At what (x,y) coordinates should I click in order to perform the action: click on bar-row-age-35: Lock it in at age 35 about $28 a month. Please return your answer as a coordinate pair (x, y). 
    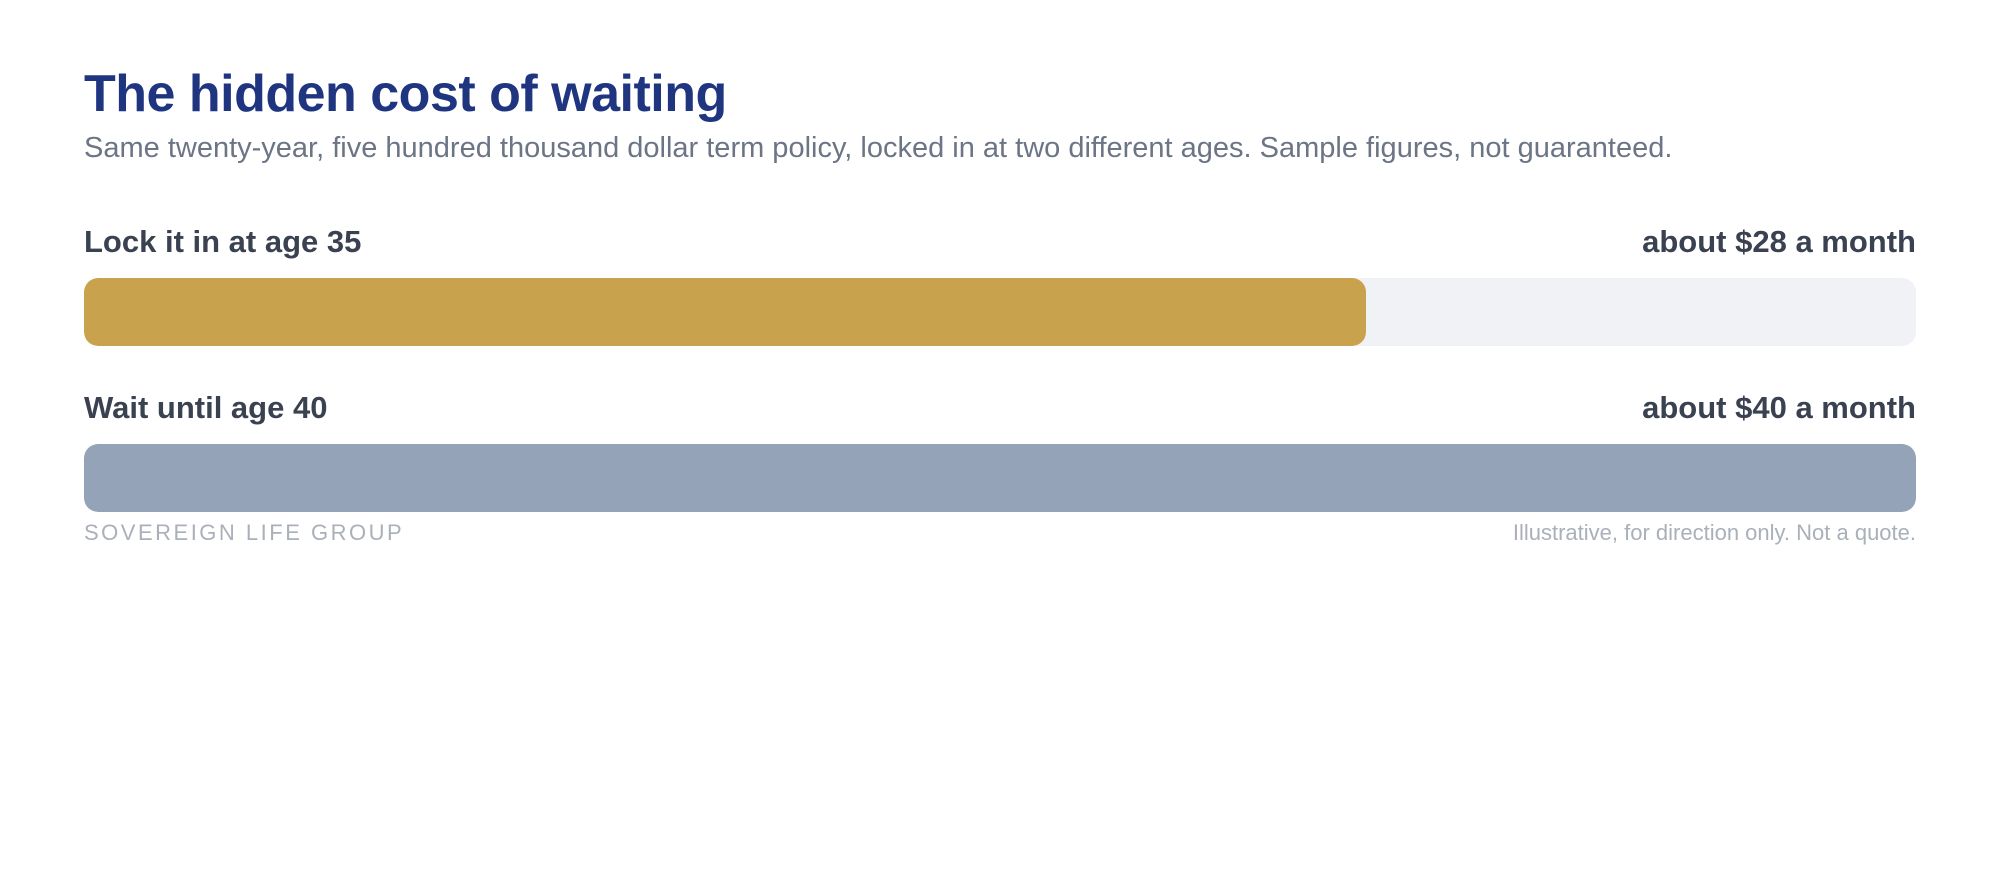
    Looking at the image, I should click on (1000, 285).